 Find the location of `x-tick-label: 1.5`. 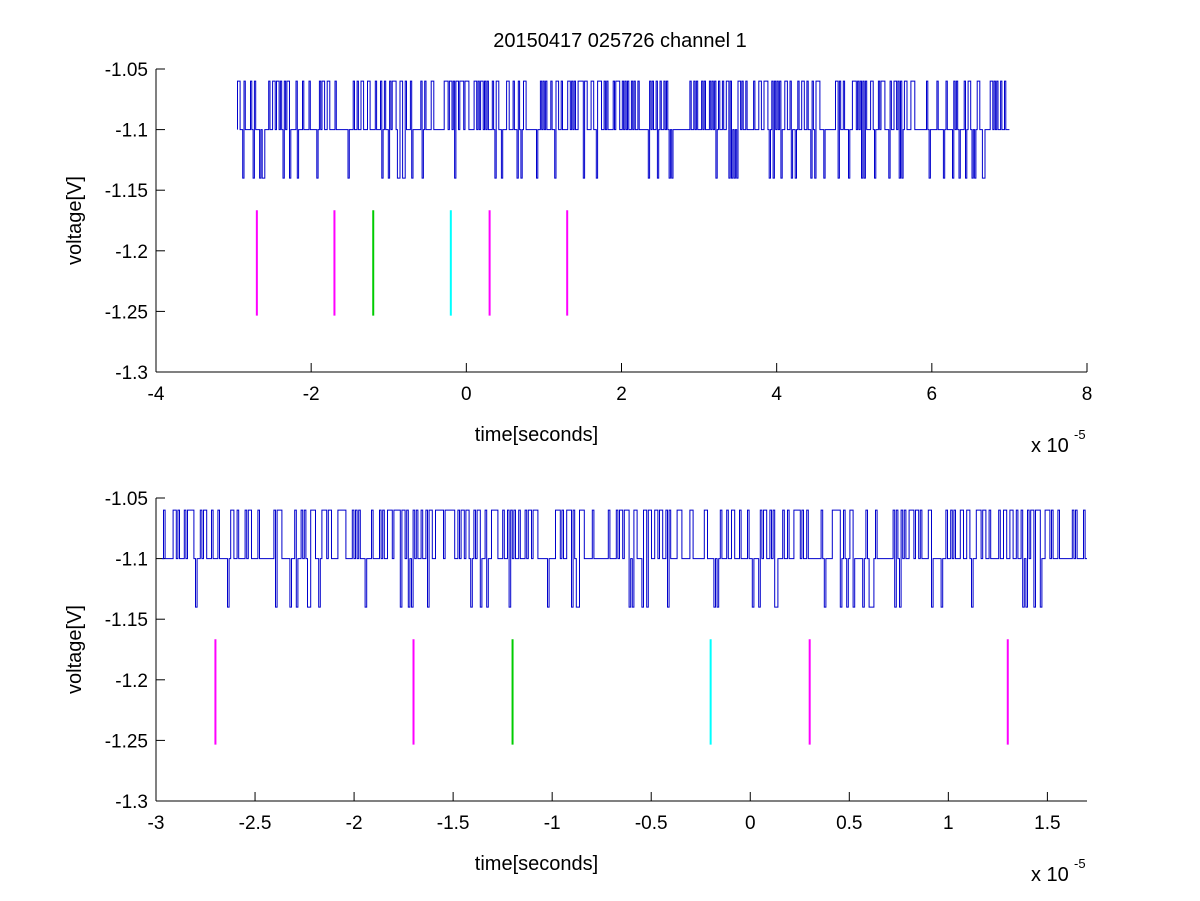

x-tick-label: 1.5 is located at coordinates (1047, 823).